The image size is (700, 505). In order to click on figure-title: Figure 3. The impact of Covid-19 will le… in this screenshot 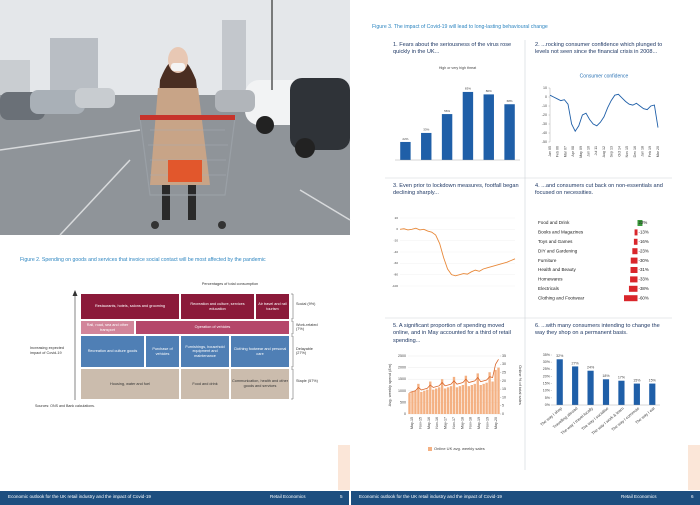, I will do `click(460, 27)`.